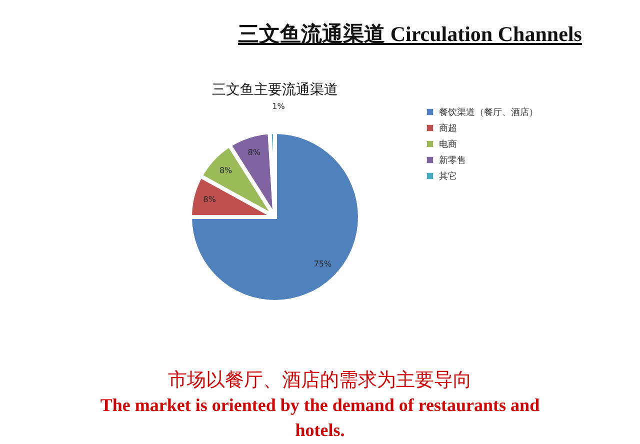  I want to click on legend-label: 电商, so click(448, 144).